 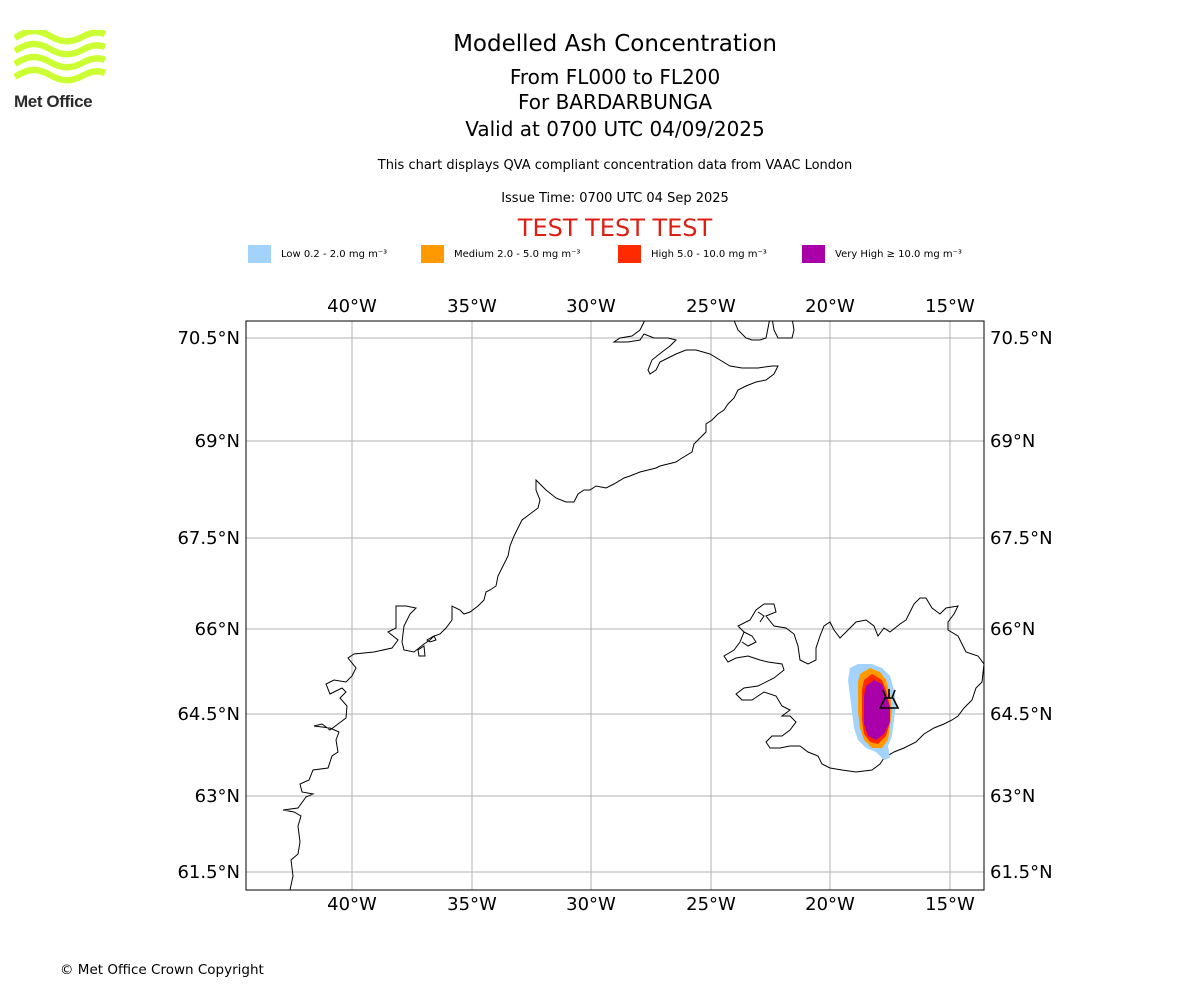 I want to click on lon-tick-label-top: 25°W, so click(x=711, y=306).